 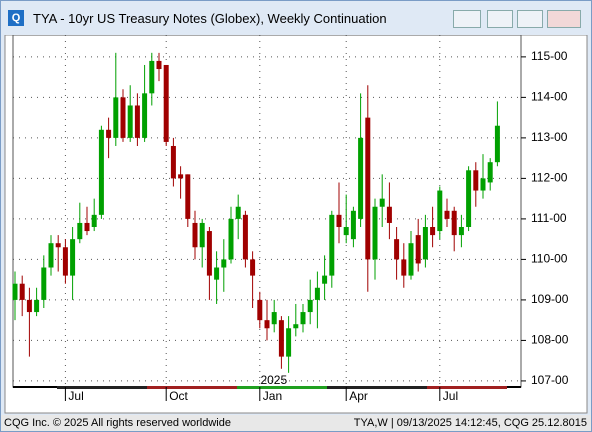 What do you see at coordinates (549, 218) in the screenshot?
I see `y-tick-label: 111-00` at bounding box center [549, 218].